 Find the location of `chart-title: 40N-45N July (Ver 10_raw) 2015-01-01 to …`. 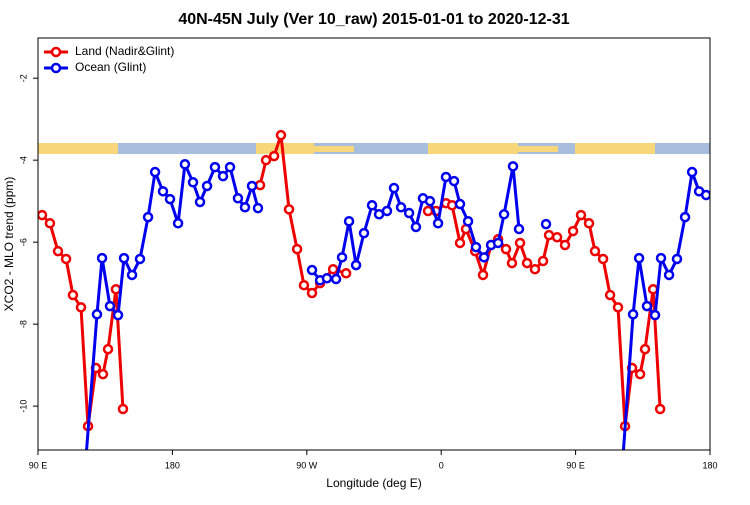

chart-title: 40N-45N July (Ver 10_raw) 2015-01-01 to … is located at coordinates (373, 19).